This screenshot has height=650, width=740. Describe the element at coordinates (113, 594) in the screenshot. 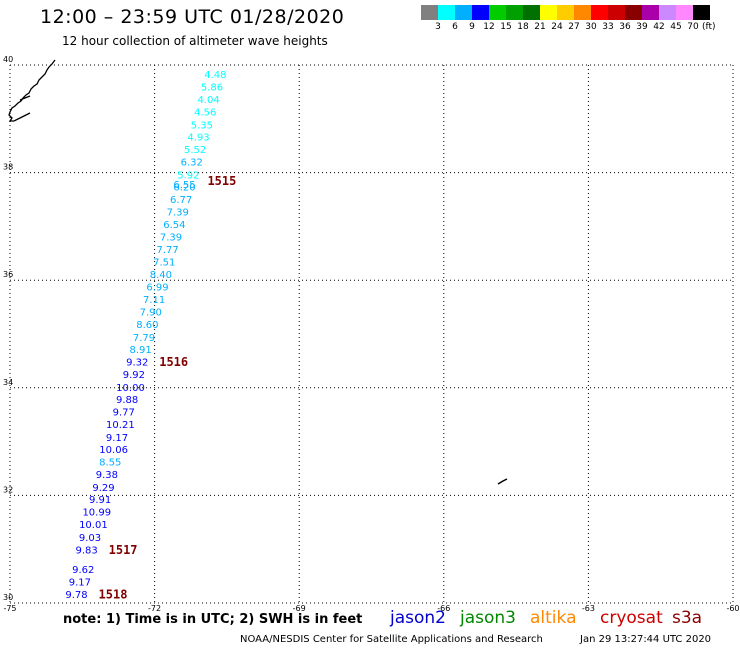

I see `track-time-label: 1518` at that location.